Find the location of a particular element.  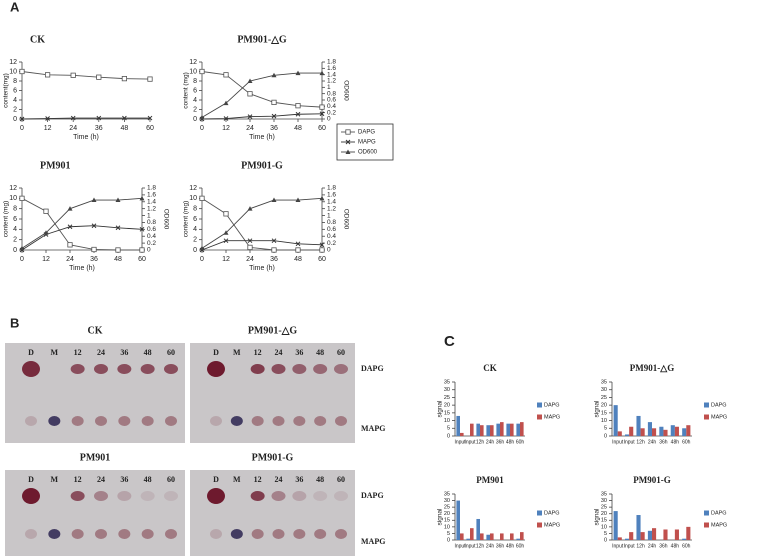

panel-label: C is located at coordinates (449, 341).